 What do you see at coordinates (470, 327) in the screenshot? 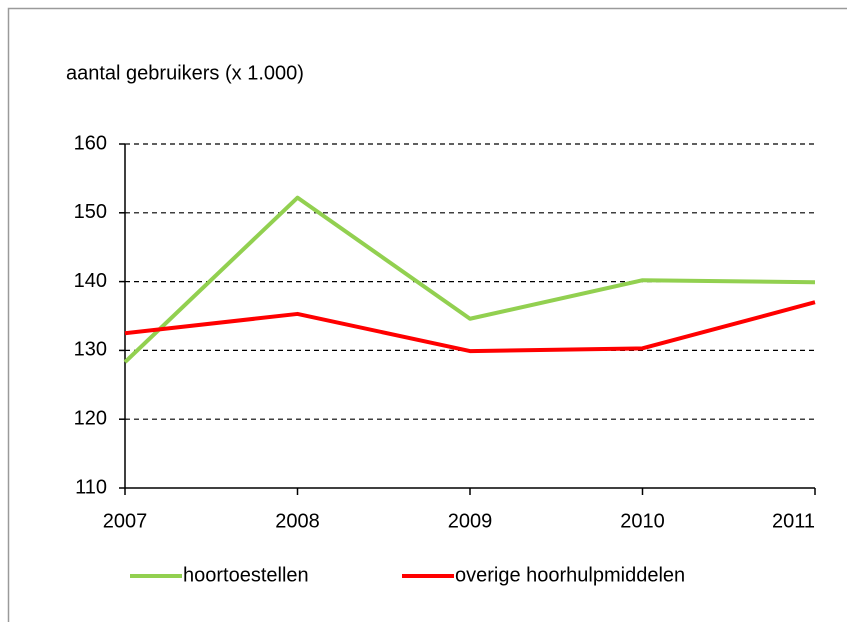
I see `series-line` at bounding box center [470, 327].